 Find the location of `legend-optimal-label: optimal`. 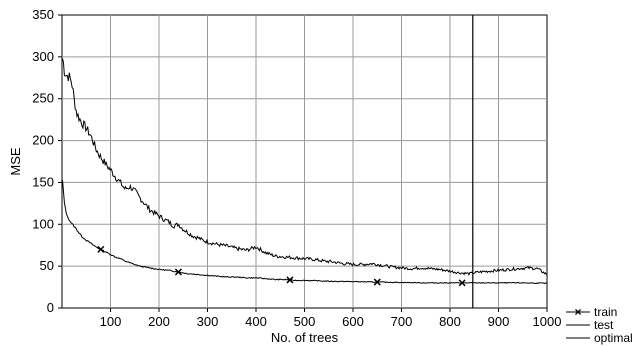

legend-optimal-label: optimal is located at coordinates (613, 338).